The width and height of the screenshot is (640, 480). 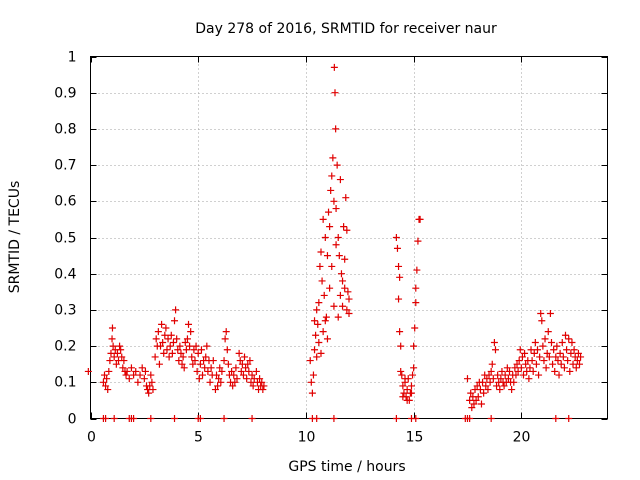 I want to click on x-tick-label: 20, so click(x=522, y=438).